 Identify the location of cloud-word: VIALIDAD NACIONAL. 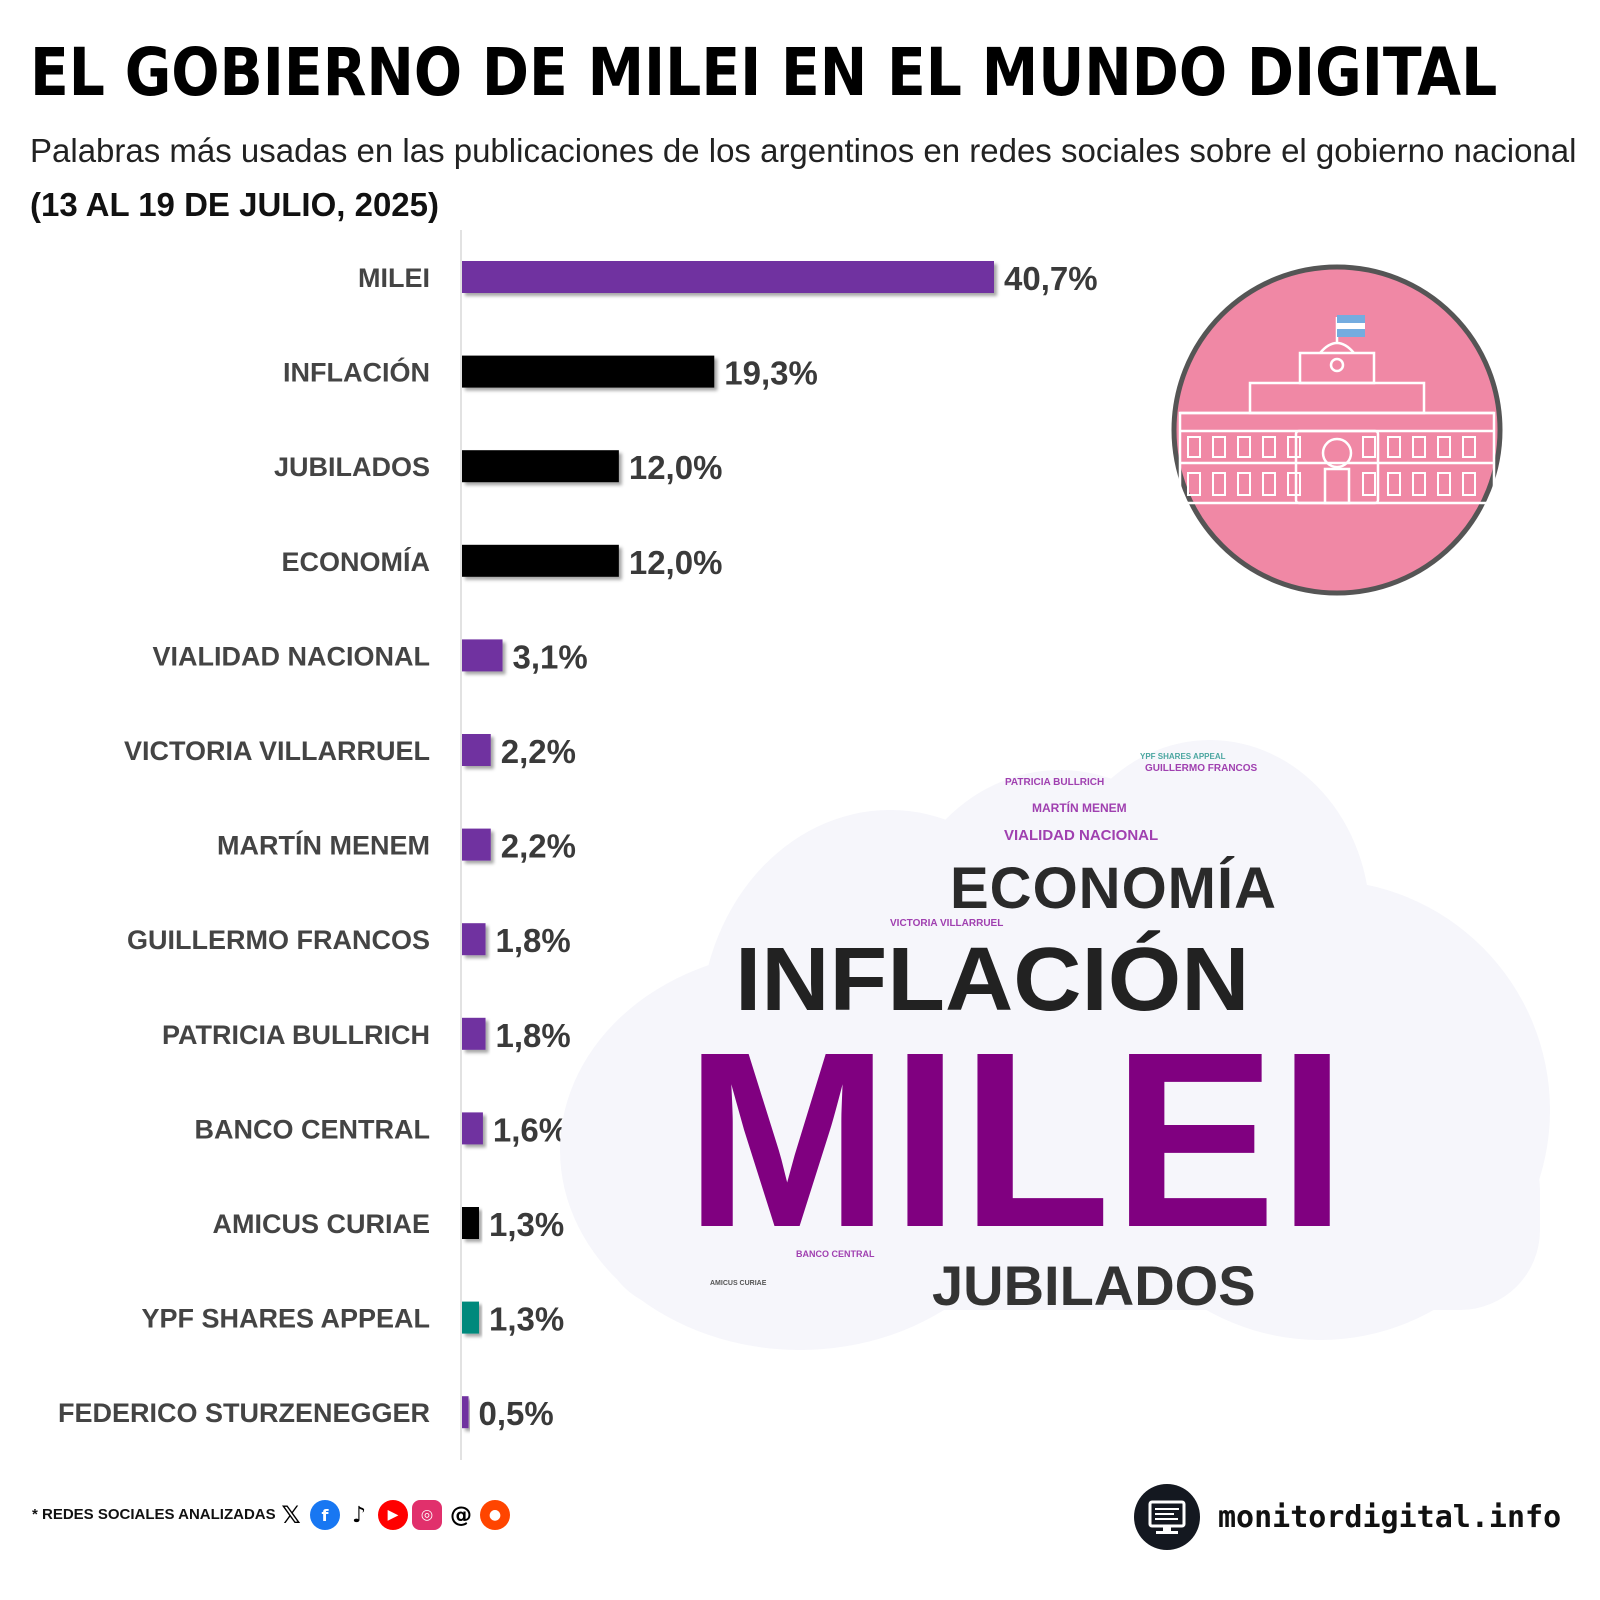
(1081, 835).